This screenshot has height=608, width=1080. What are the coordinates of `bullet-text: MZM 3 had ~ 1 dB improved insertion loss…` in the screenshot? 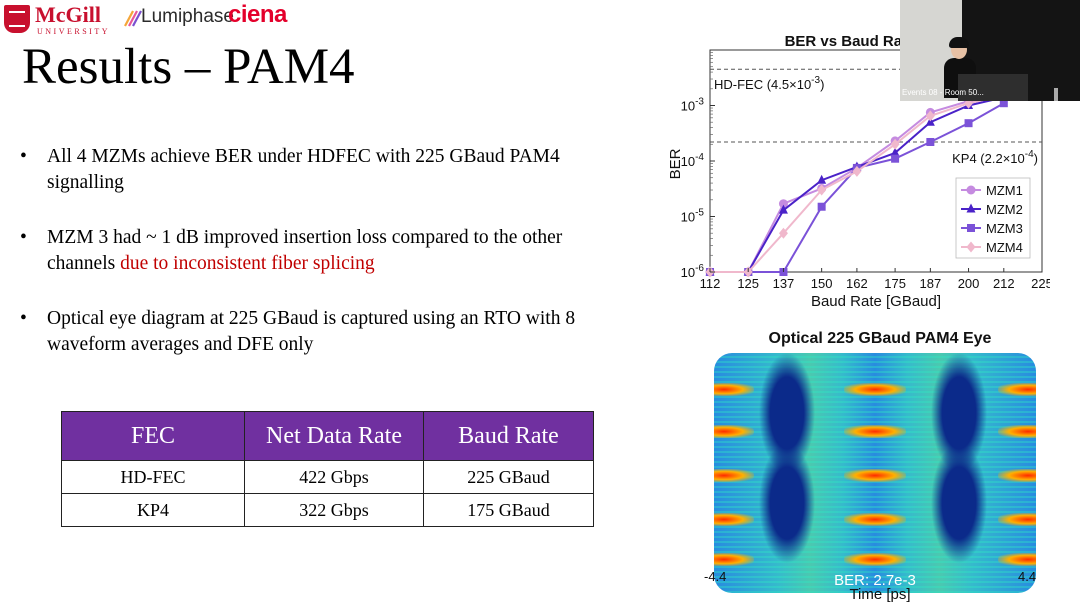 It's located at (305, 250).